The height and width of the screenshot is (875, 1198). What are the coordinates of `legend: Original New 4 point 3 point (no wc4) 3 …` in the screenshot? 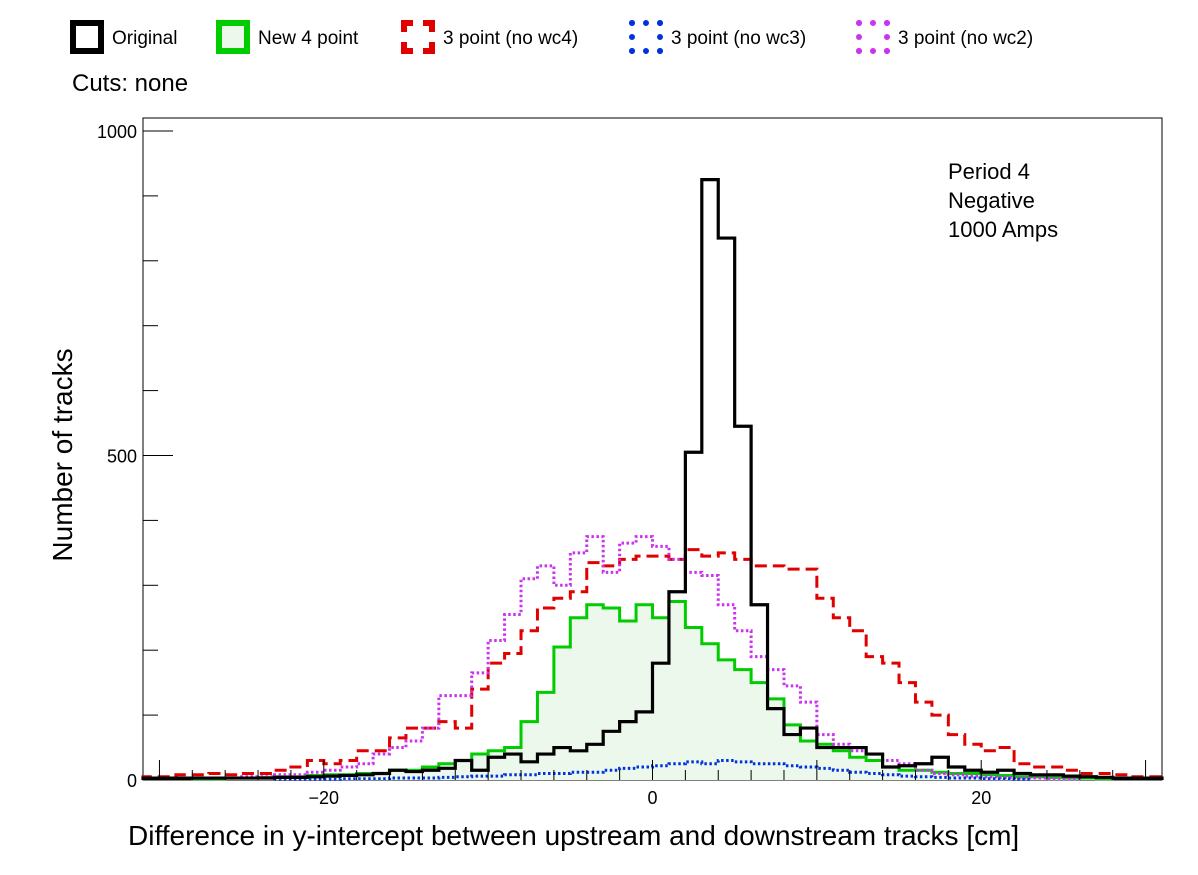 It's located at (620, 40).